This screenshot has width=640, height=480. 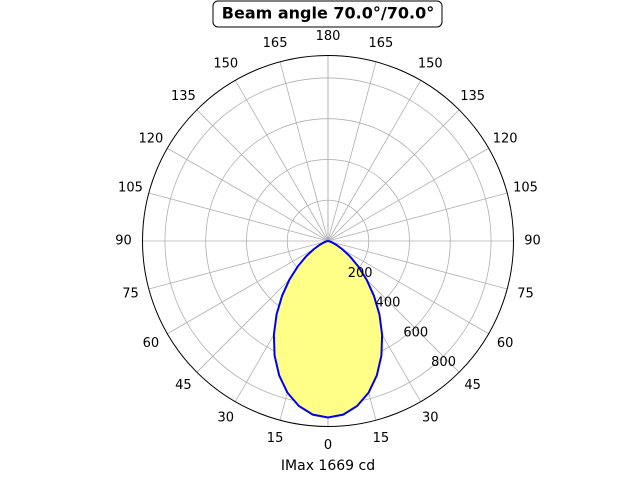 I want to click on chart-title: Beam angle 70.0°/70.0°, so click(x=328, y=13).